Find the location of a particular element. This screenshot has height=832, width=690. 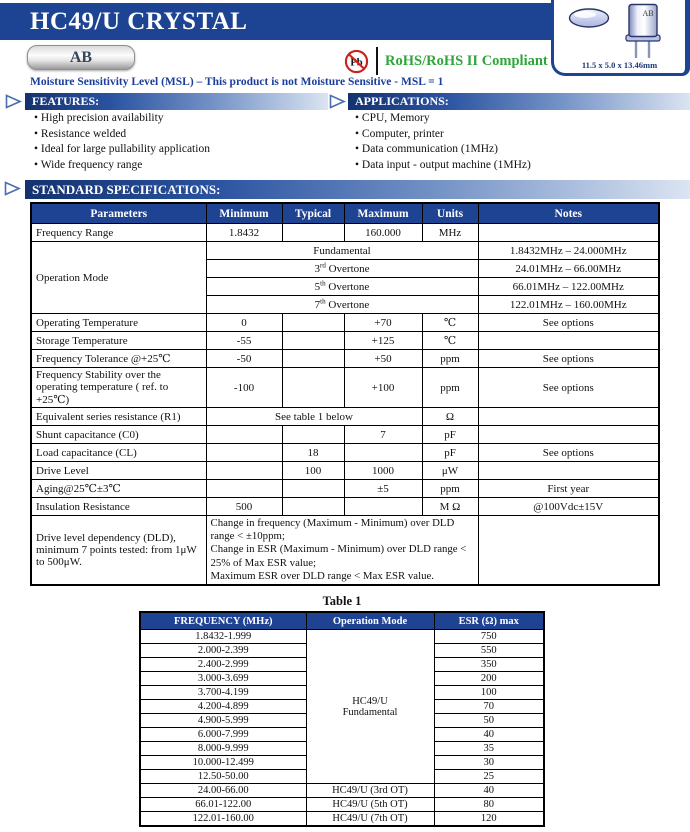

crystal-side-view-image: AB is located at coordinates (643, 30).